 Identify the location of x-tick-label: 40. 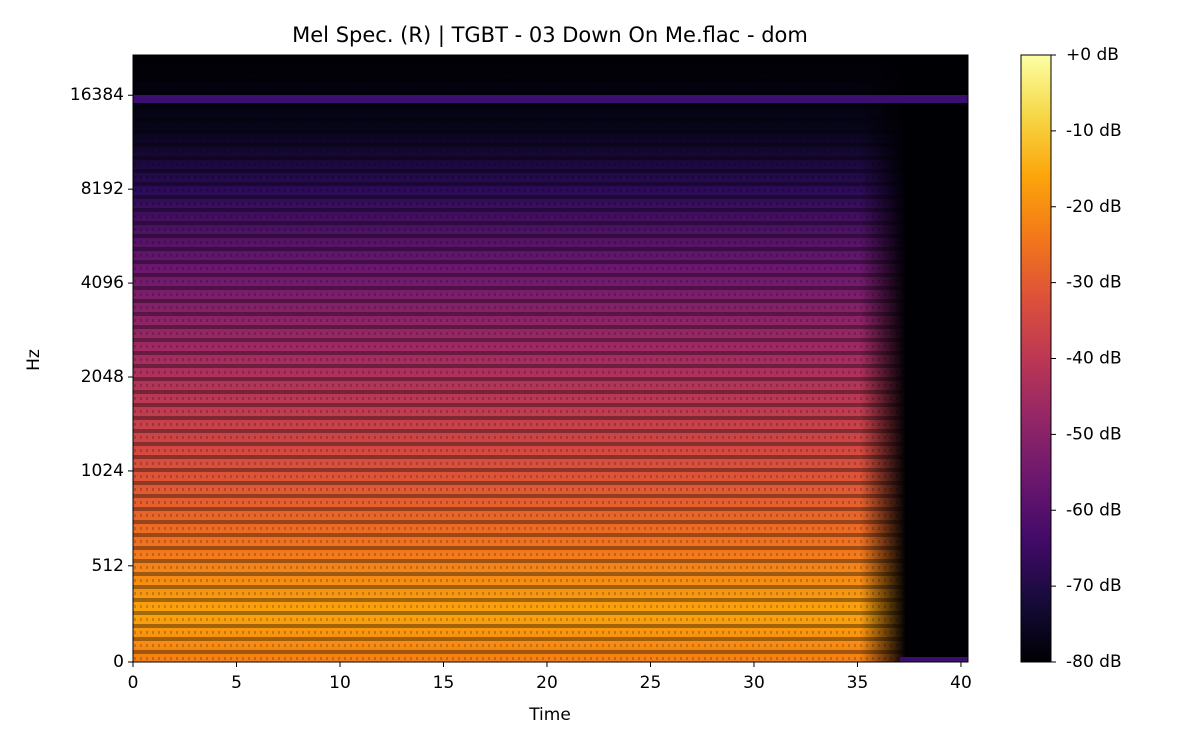
(961, 683).